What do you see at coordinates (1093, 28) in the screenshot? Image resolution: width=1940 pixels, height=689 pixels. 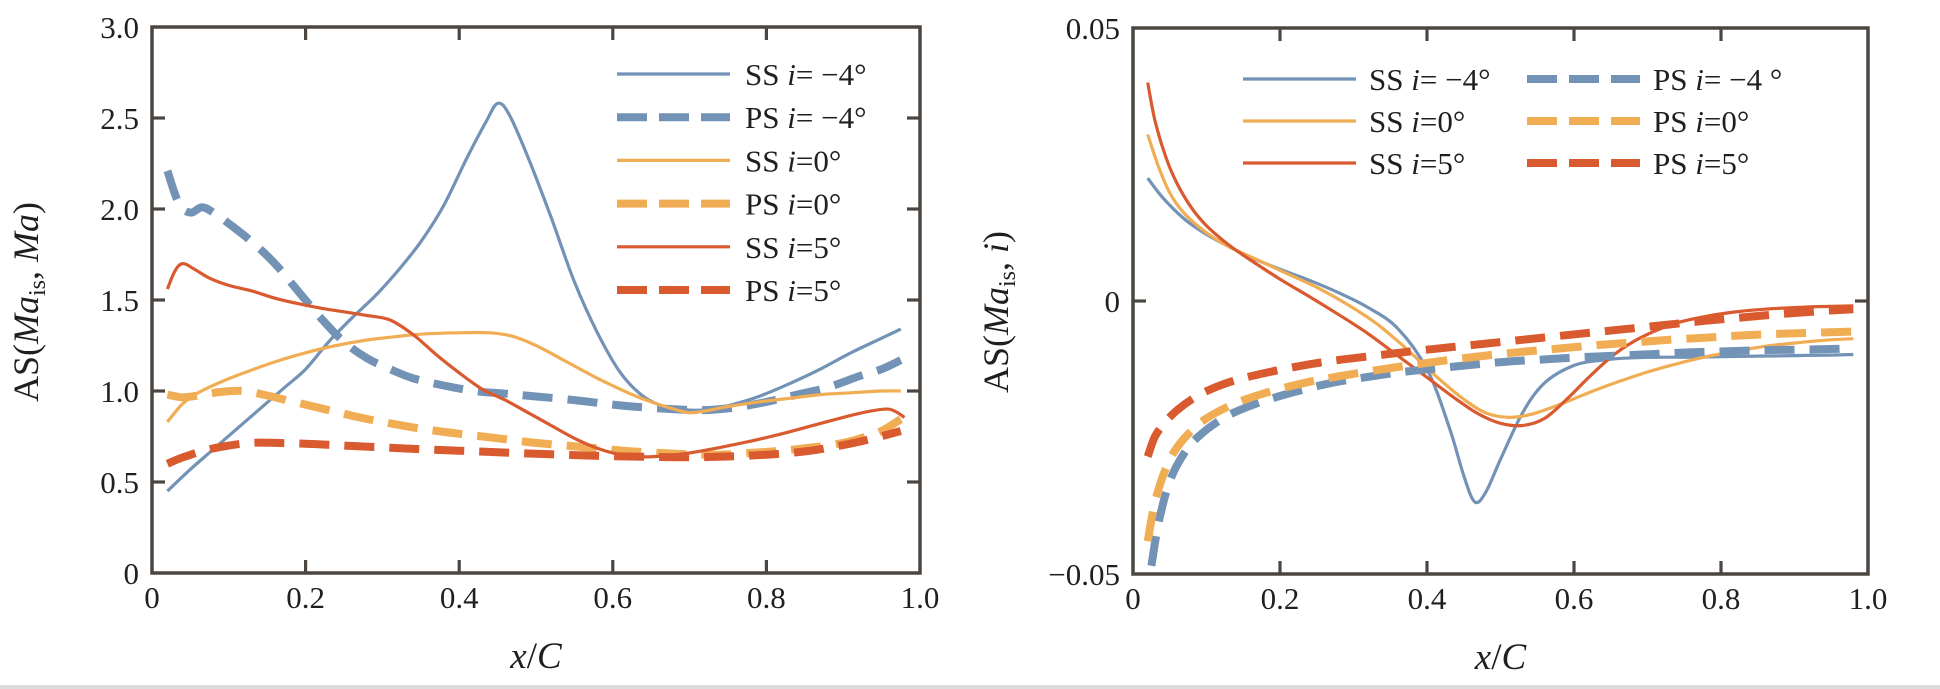 I see `svg-text: 0.05` at bounding box center [1093, 28].